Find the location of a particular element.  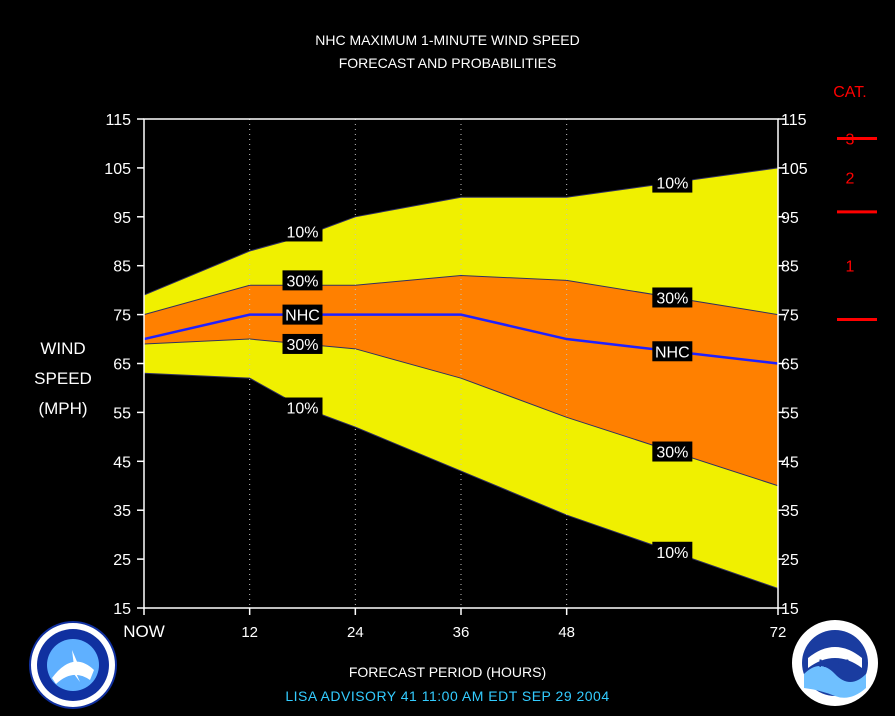

x-tick-label: 24 is located at coordinates (355, 632).